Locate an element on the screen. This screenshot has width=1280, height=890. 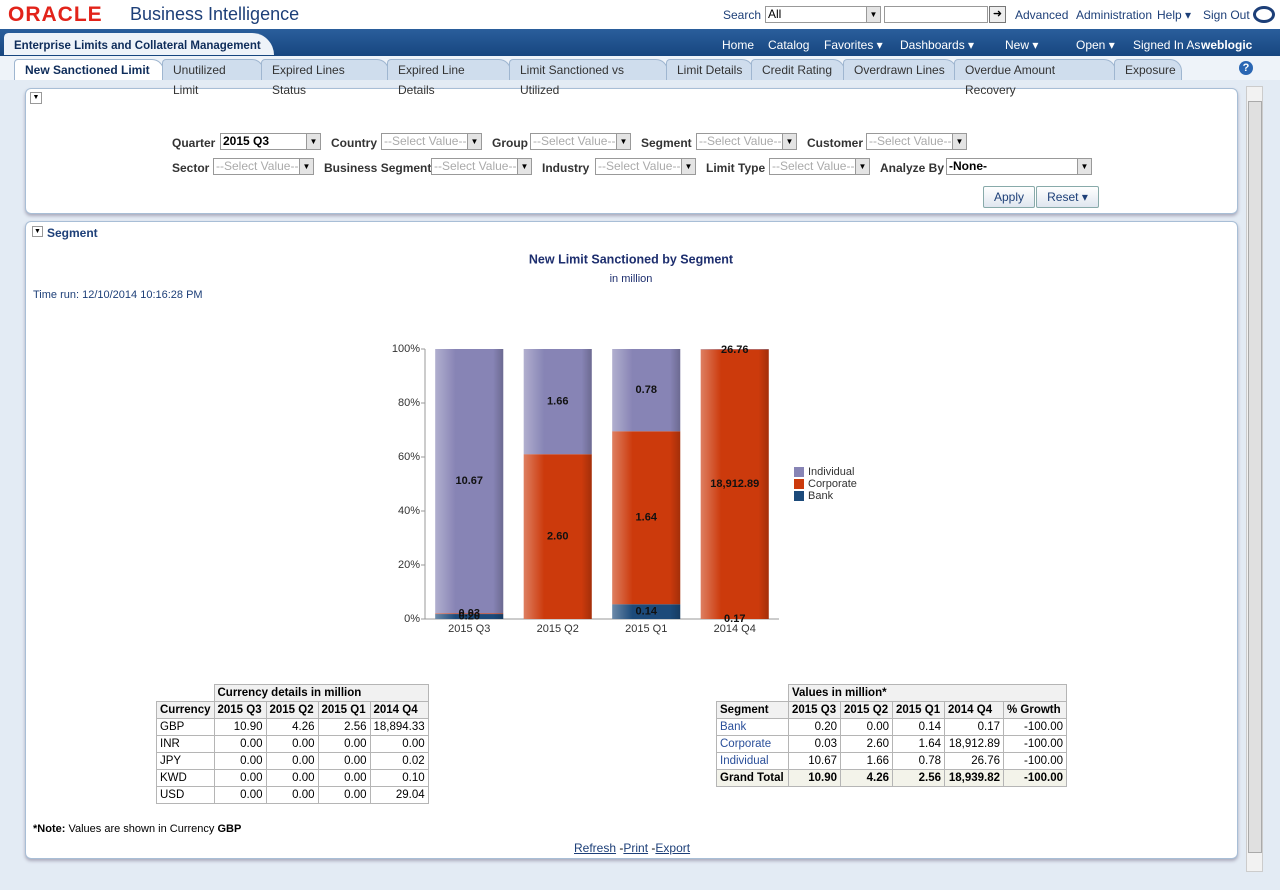
x-tick-label: 2014 Q4 is located at coordinates (735, 629).